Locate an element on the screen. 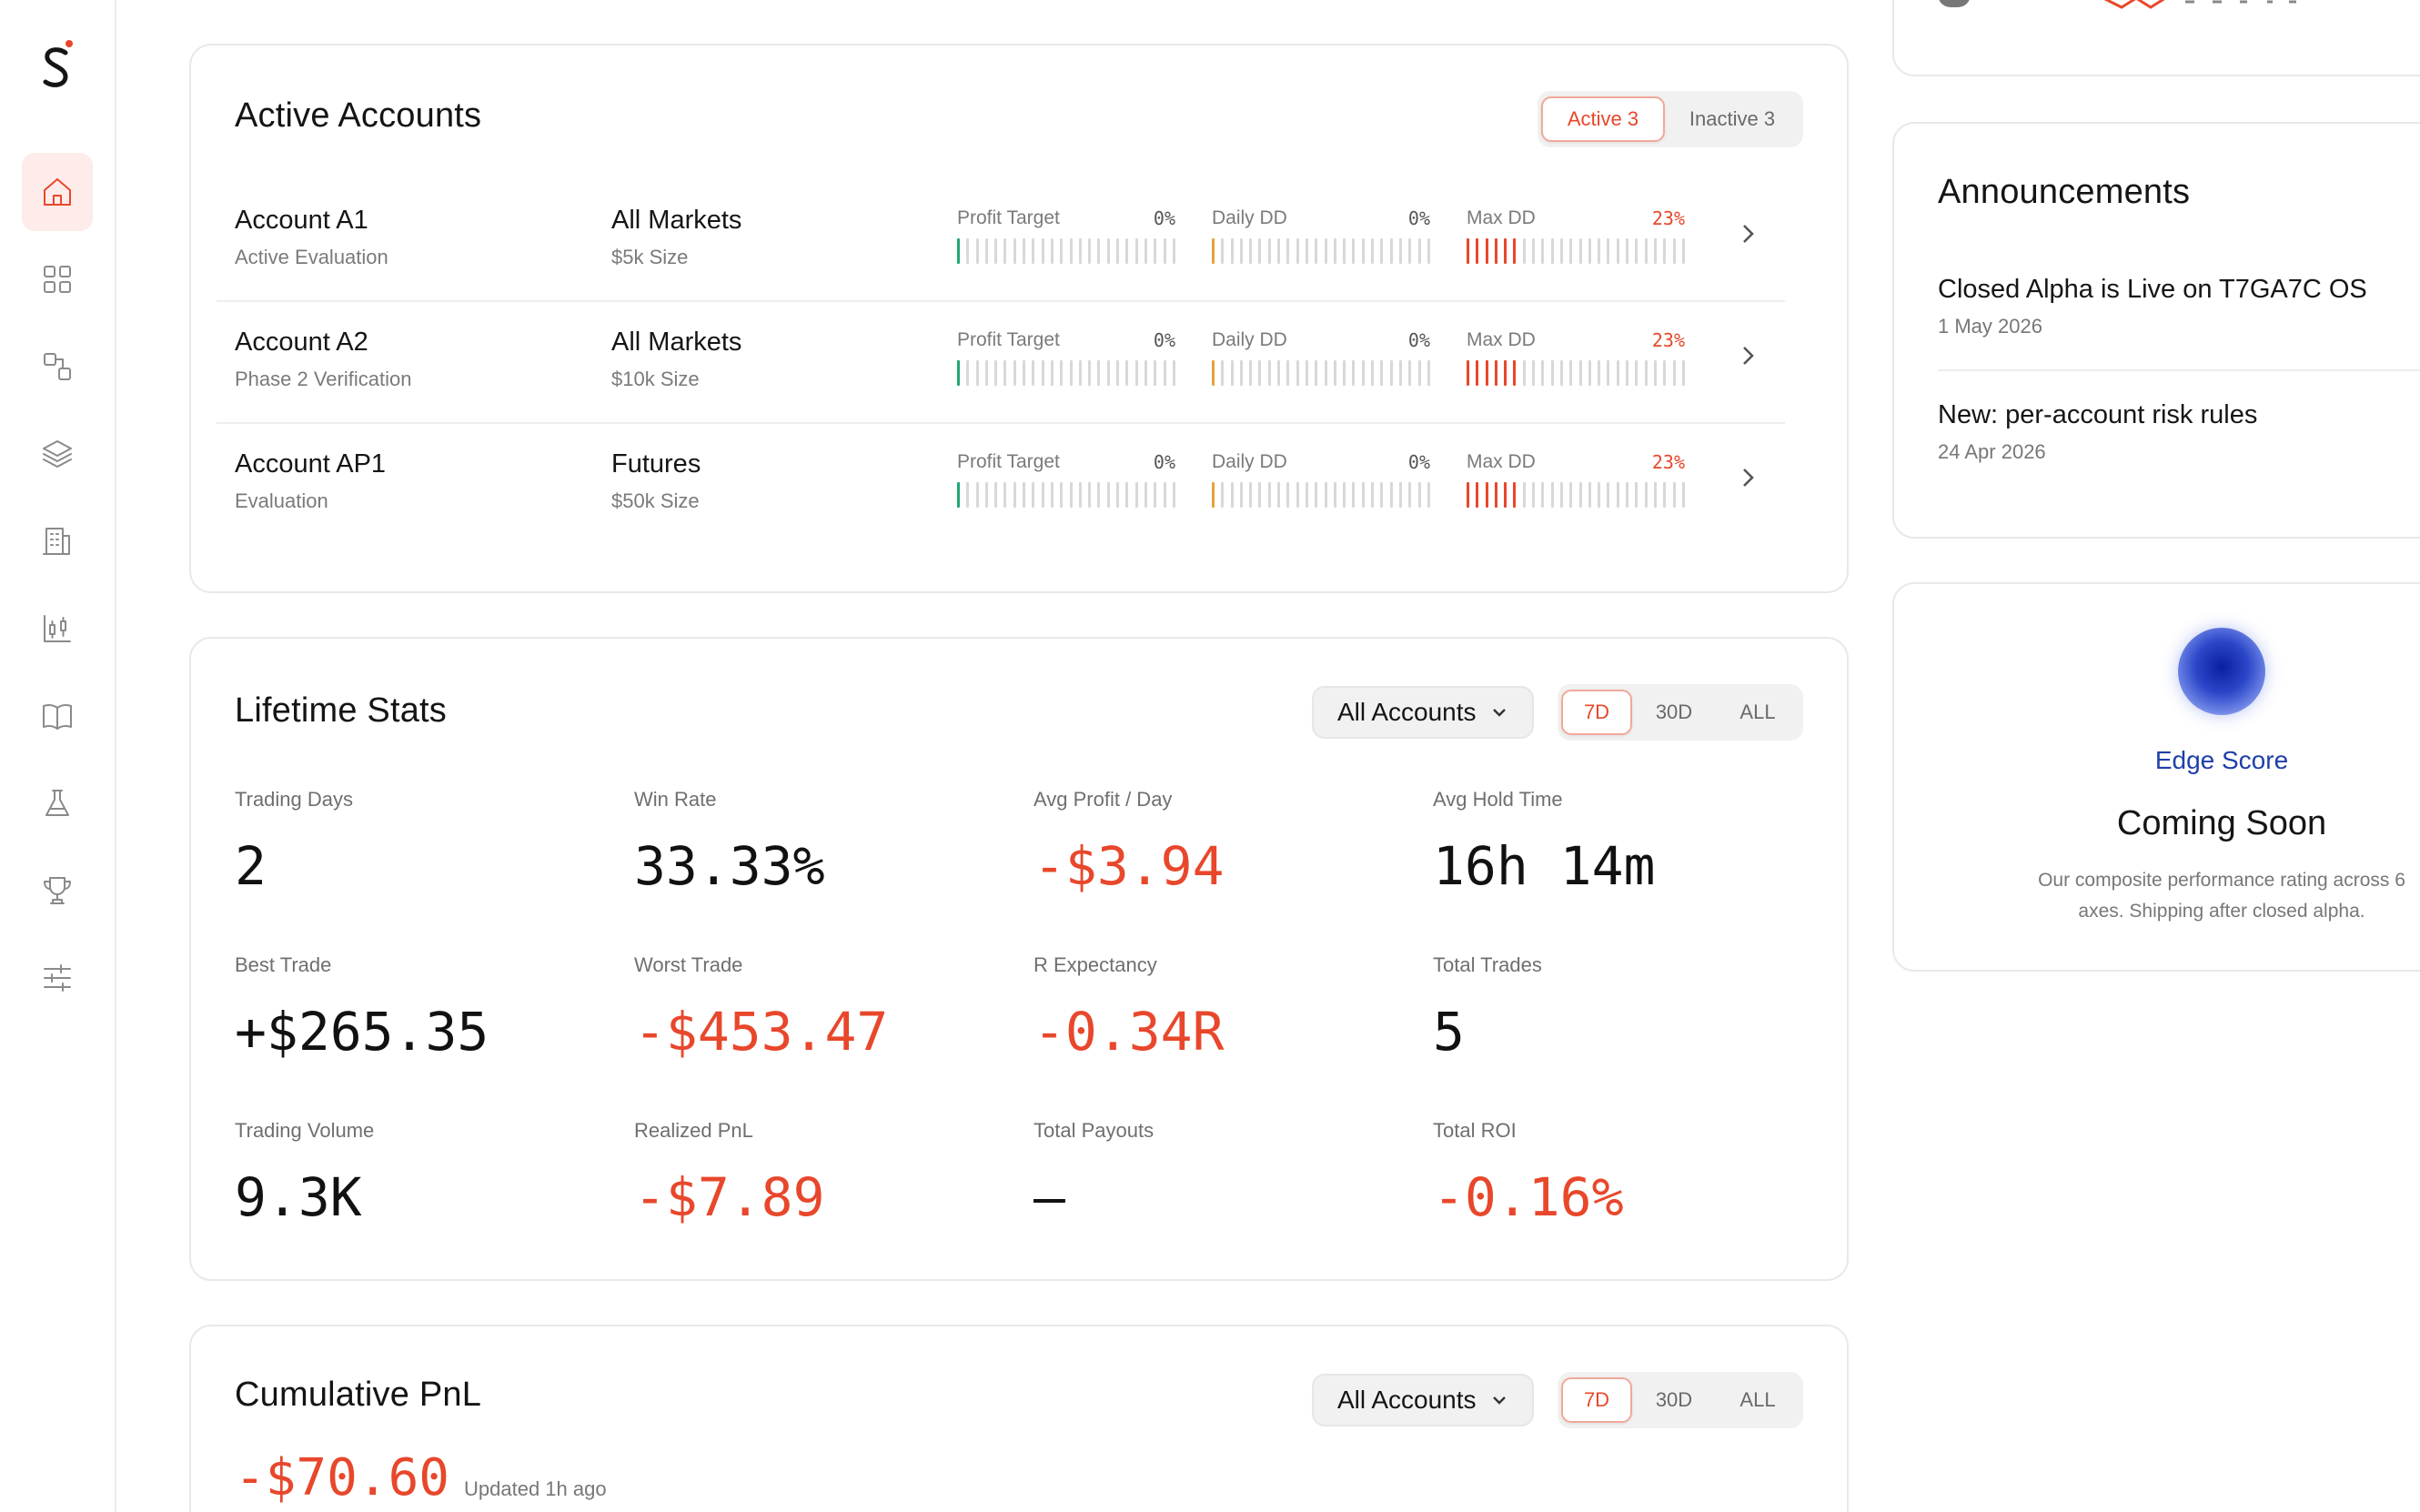 Image resolution: width=2420 pixels, height=1512 pixels. meter-bar is located at coordinates (1321, 495).